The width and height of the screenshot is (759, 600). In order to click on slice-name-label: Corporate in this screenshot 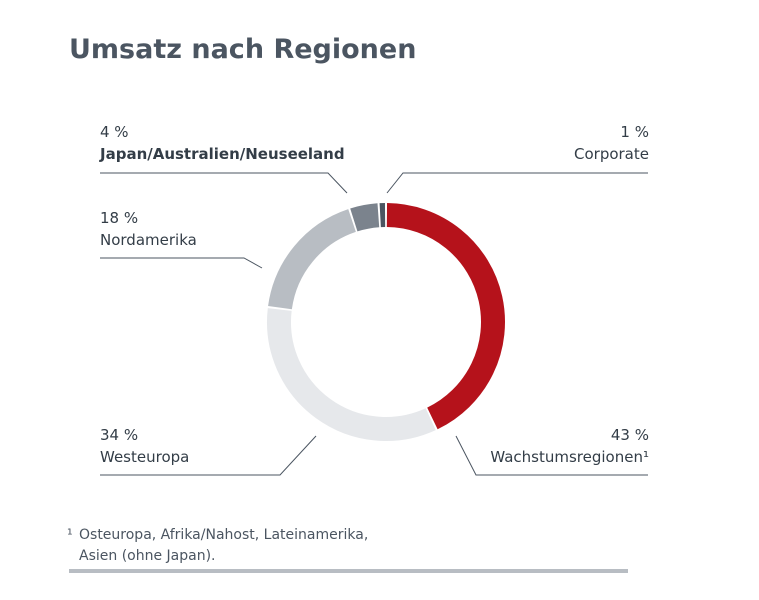, I will do `click(611, 154)`.